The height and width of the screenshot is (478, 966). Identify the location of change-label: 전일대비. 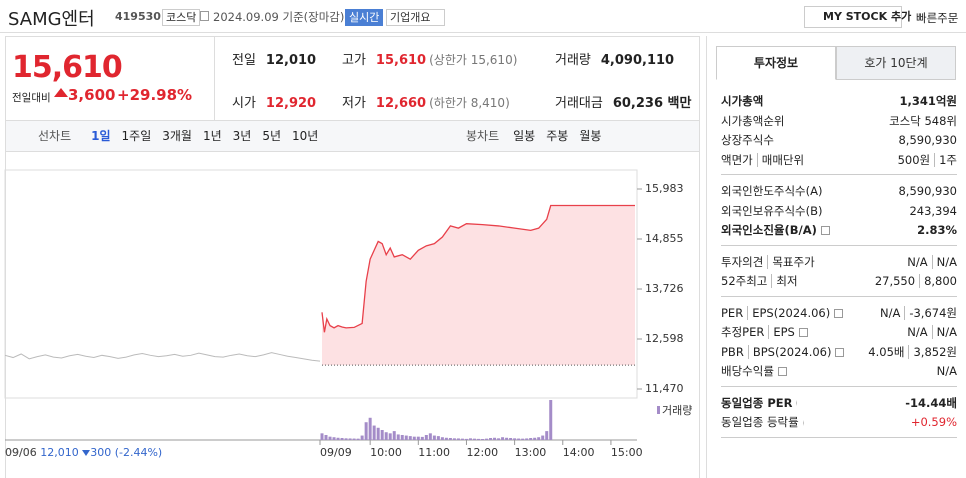
(31, 98).